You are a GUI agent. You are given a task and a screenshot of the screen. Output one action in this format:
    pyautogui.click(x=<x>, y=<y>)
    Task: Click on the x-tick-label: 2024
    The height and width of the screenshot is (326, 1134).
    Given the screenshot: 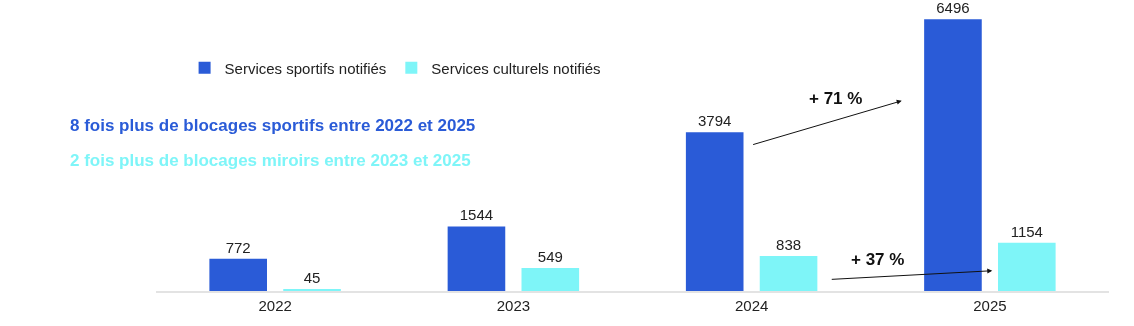 What is the action you would take?
    pyautogui.click(x=751, y=305)
    